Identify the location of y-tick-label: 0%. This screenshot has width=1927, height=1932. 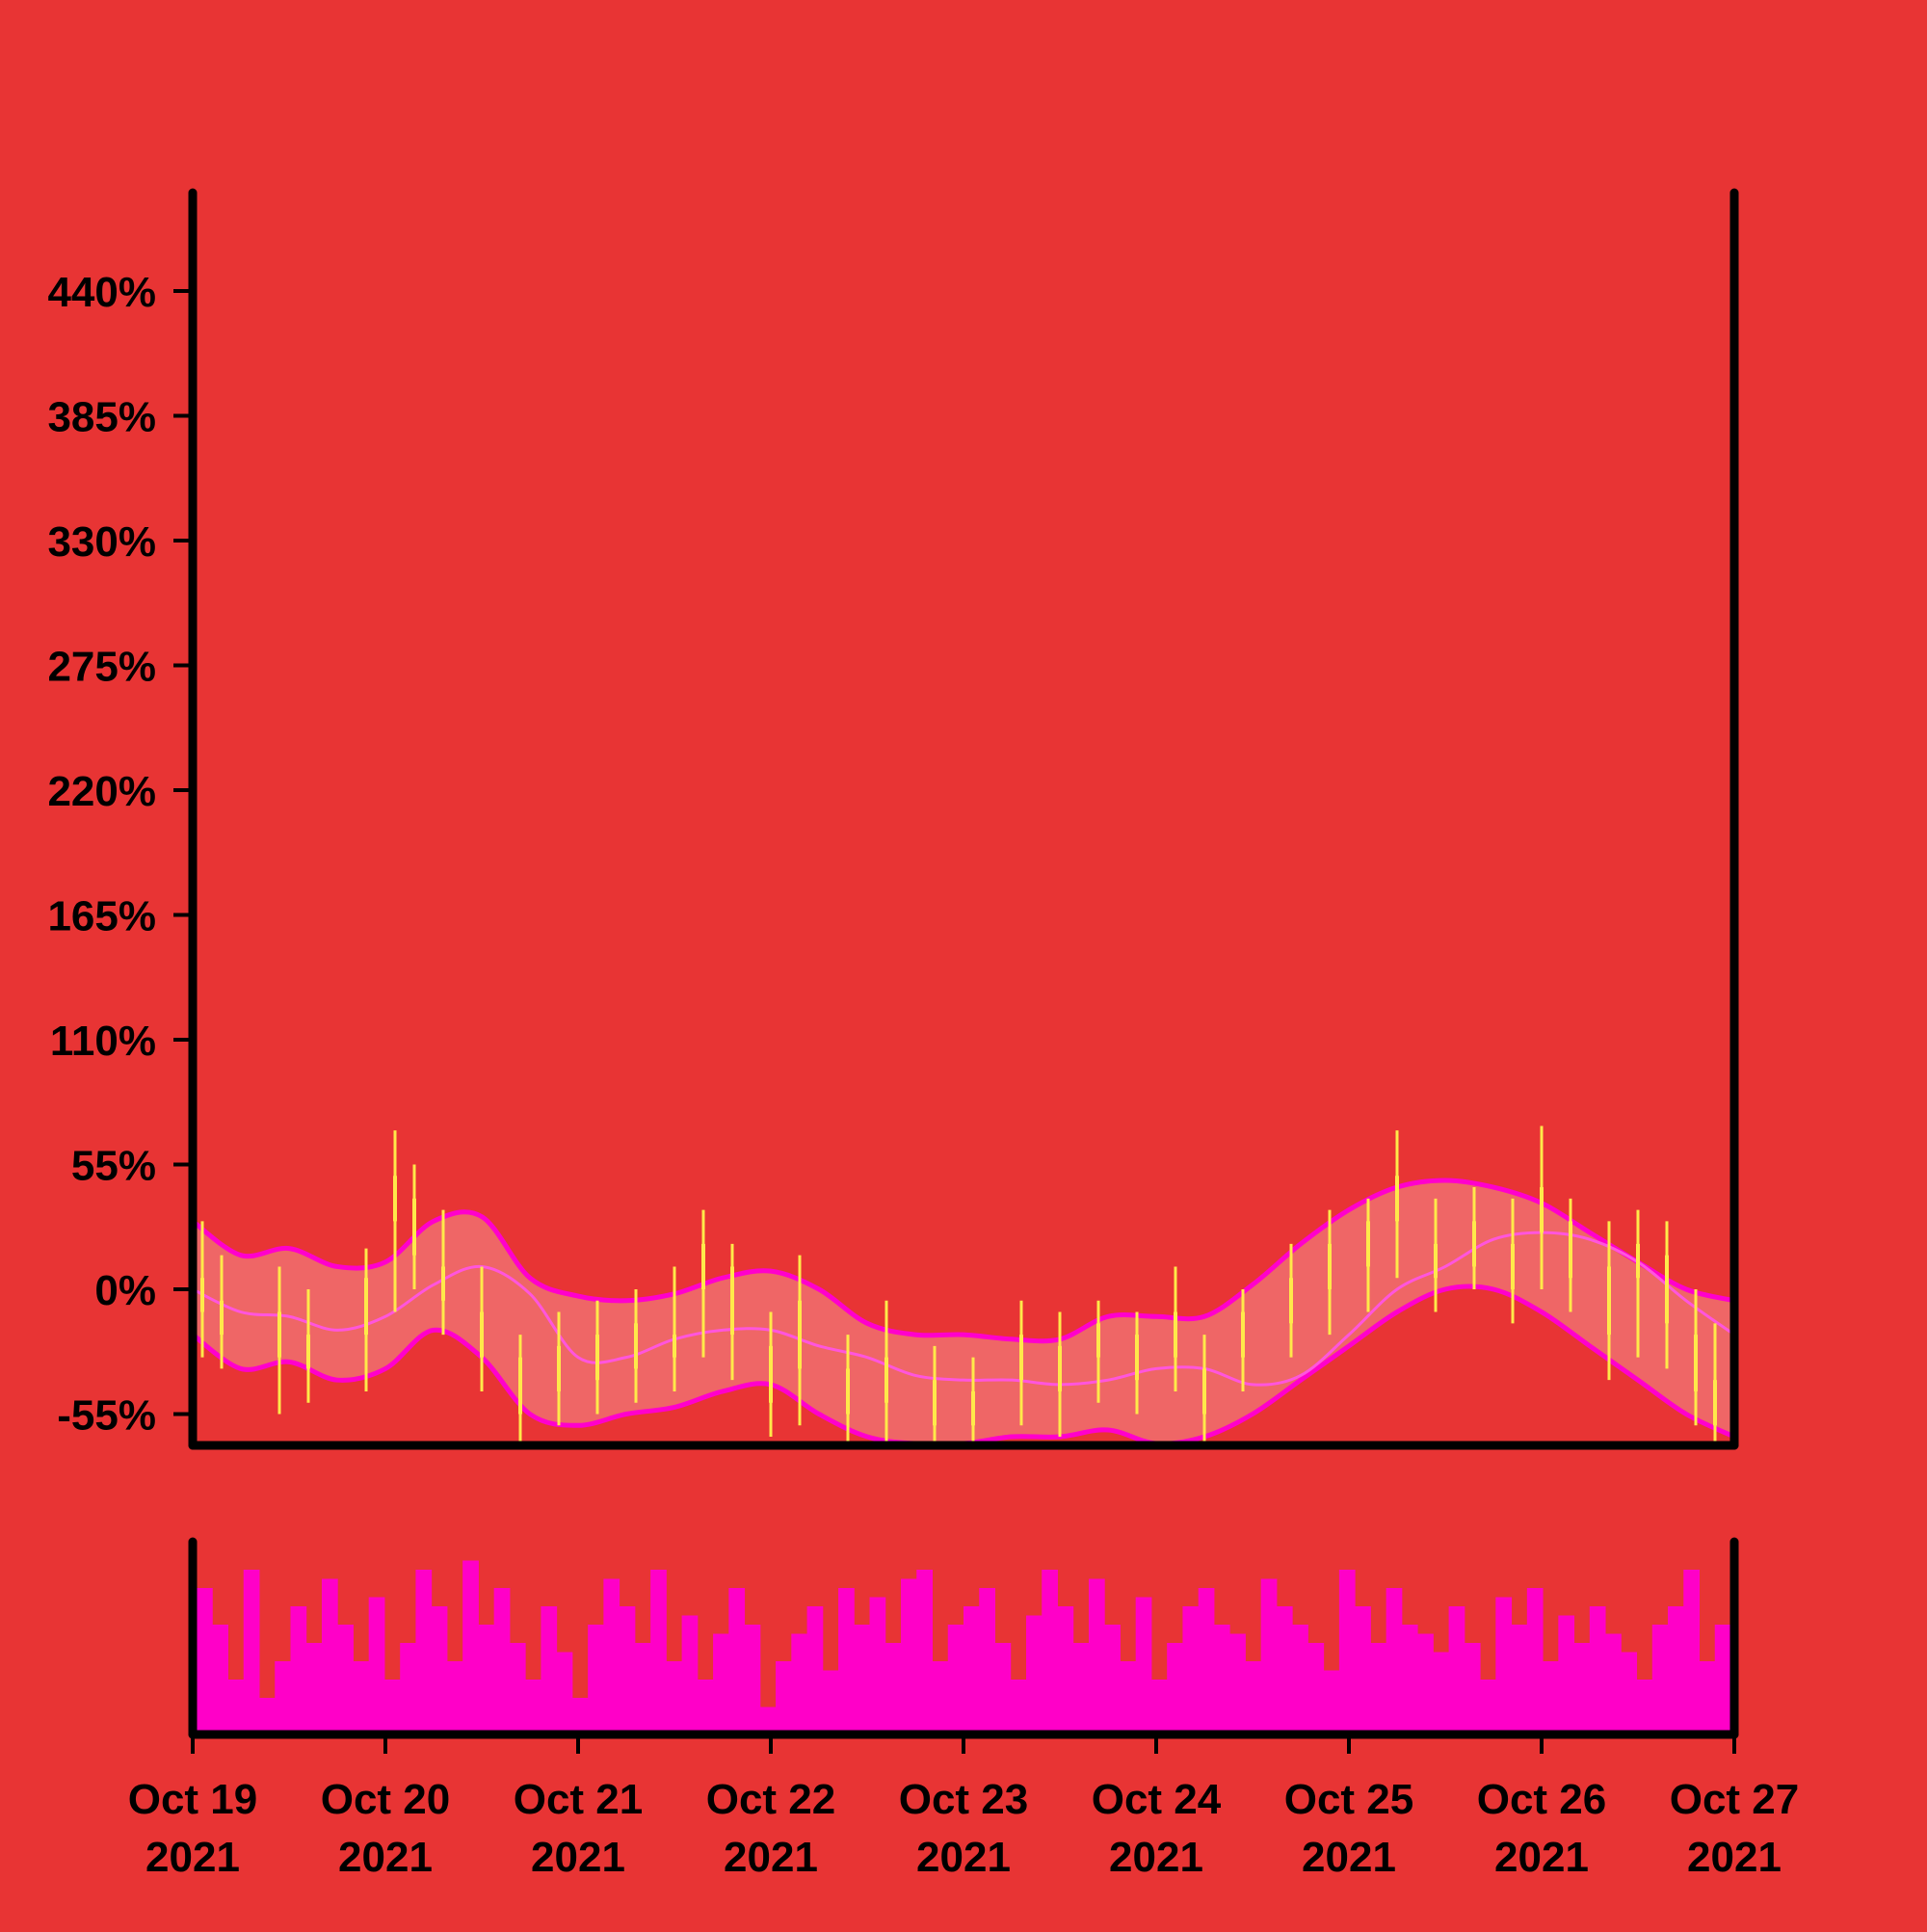
(125, 1290).